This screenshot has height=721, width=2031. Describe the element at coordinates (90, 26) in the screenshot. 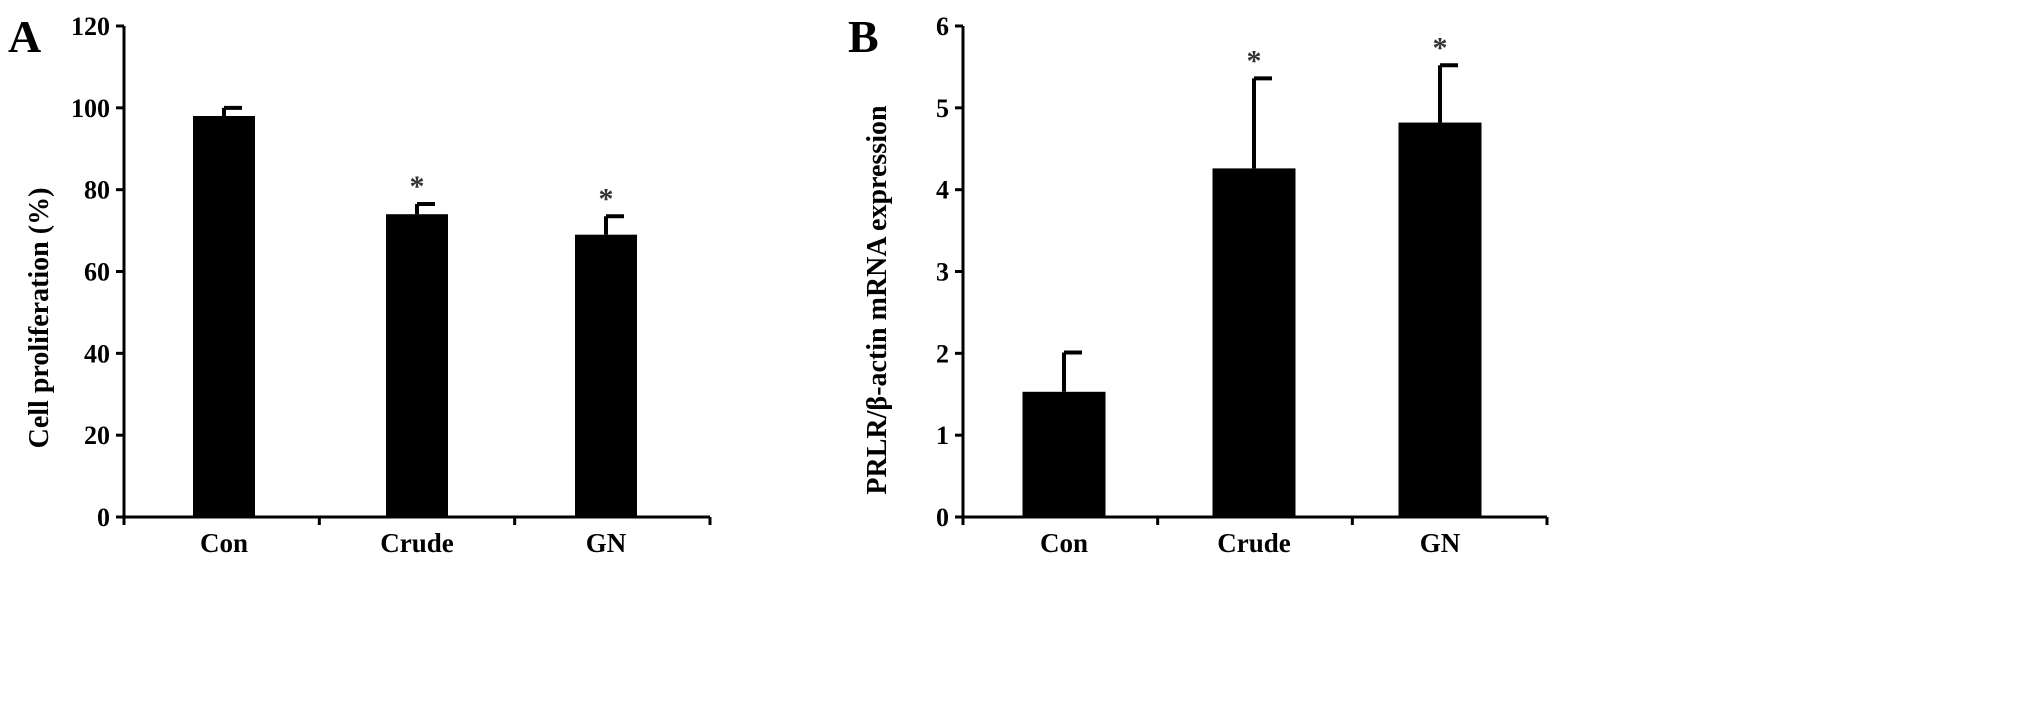

I see `y-tick-label: 120` at that location.